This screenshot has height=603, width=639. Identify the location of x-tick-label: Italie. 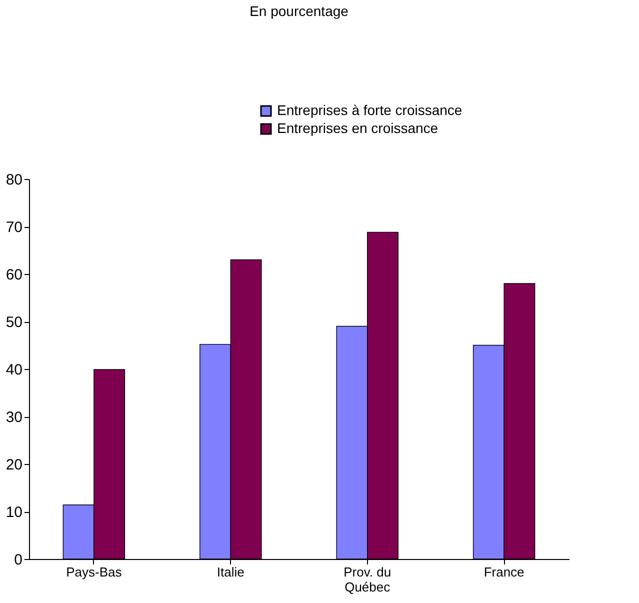
(230, 572).